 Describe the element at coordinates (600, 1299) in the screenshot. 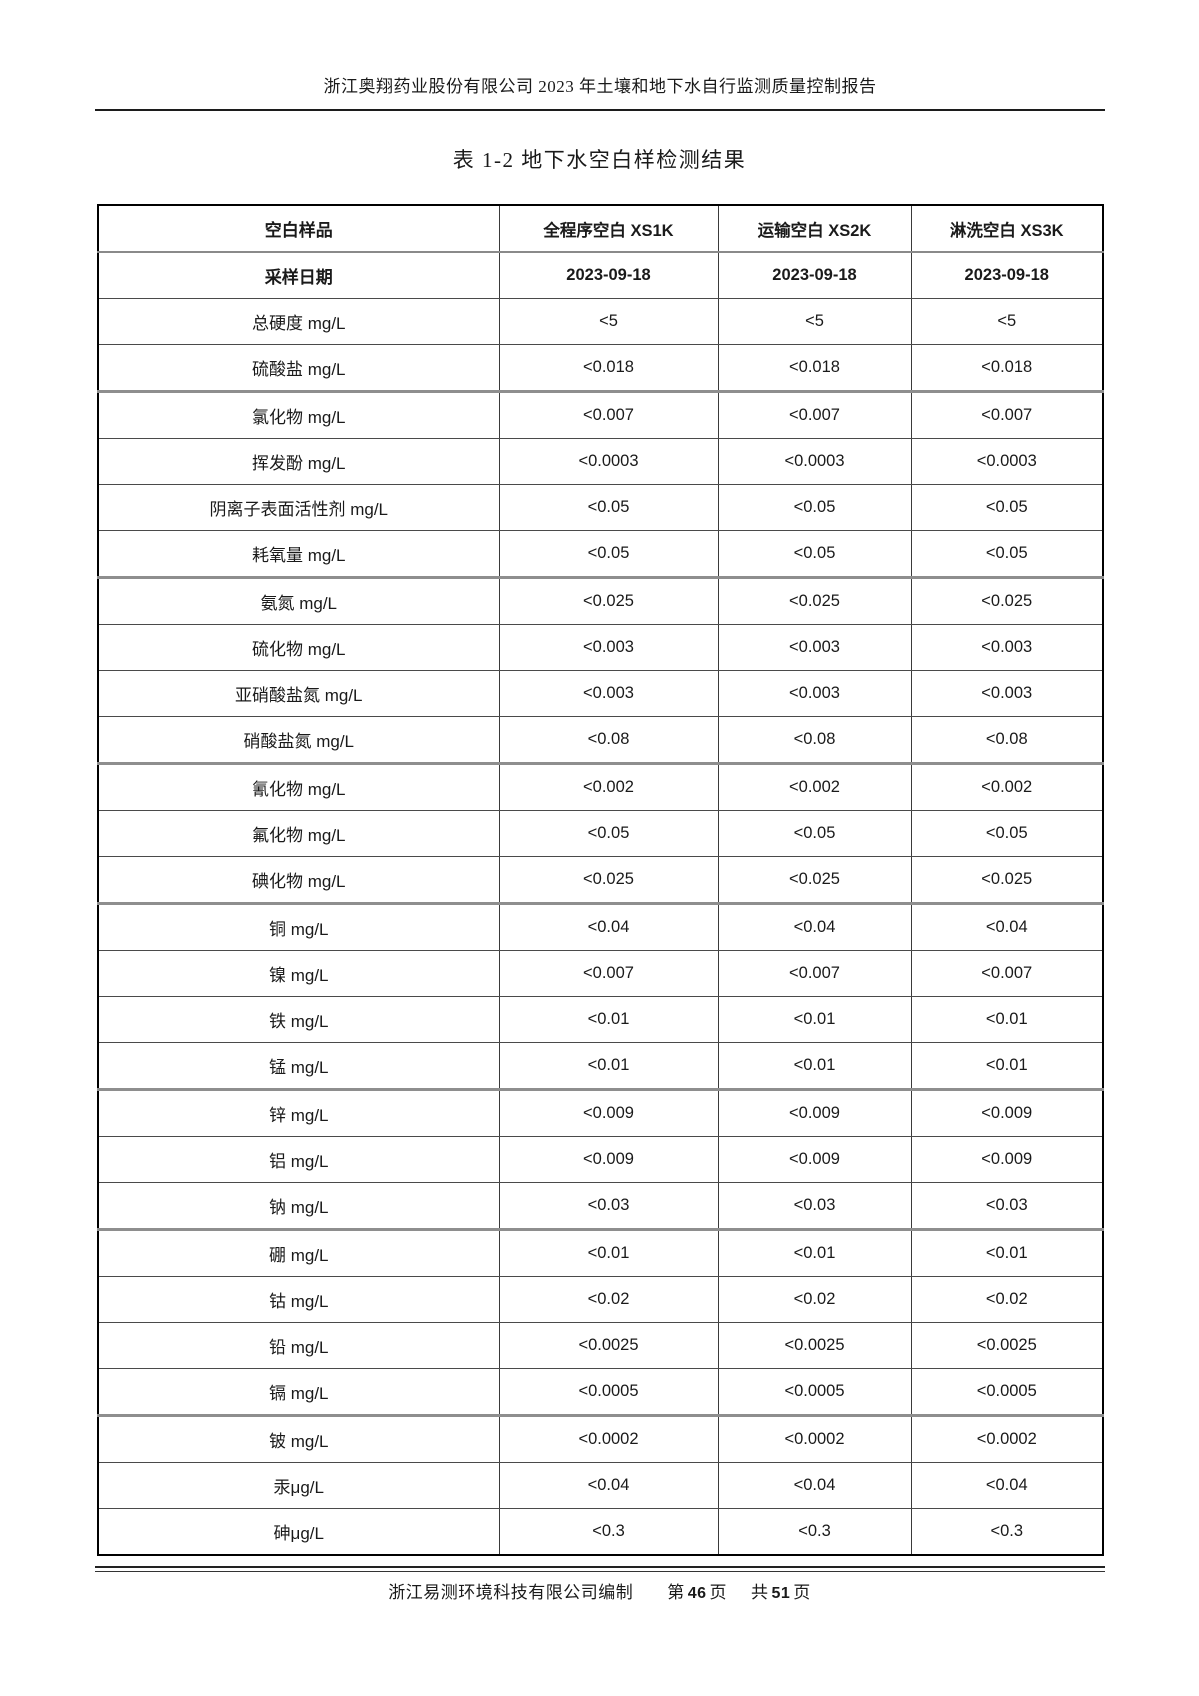

I see `table-row: 钴 mg/L <0.02 <0.02 <0.02` at that location.